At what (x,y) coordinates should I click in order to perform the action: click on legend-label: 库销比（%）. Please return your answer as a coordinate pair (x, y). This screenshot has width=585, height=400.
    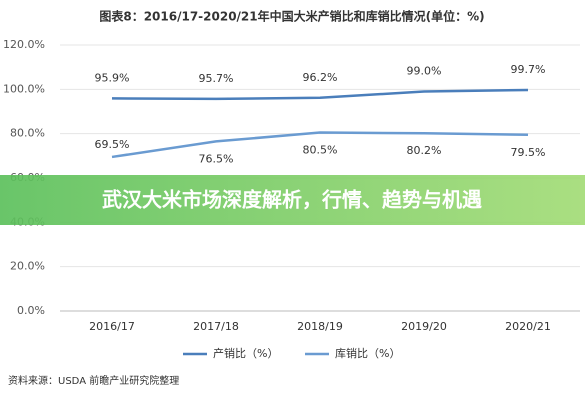
    Looking at the image, I should click on (367, 353).